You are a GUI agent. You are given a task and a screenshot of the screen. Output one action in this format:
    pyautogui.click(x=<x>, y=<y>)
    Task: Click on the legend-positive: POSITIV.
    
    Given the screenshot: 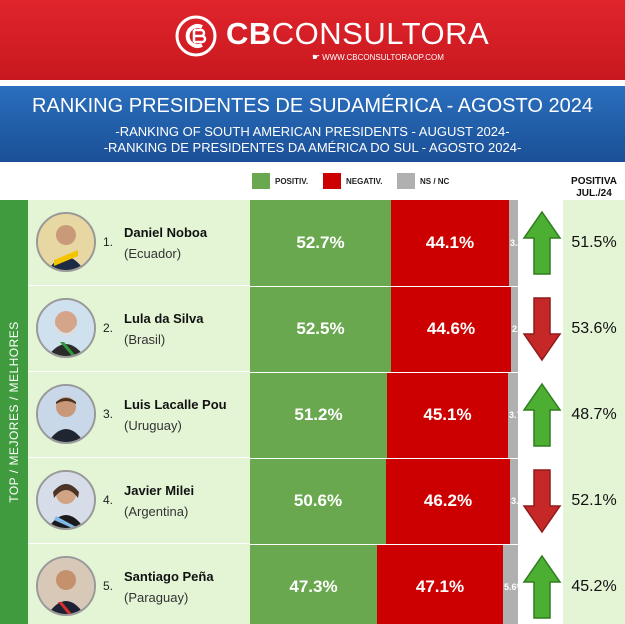 What is the action you would take?
    pyautogui.click(x=280, y=181)
    